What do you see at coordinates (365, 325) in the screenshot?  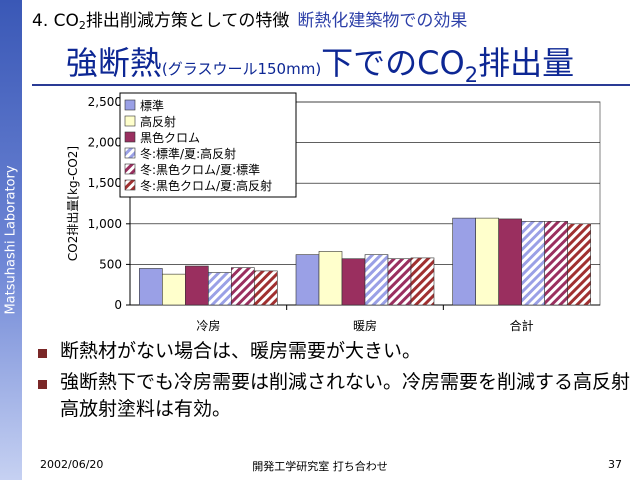 I see `x-tick-label: 暖房` at bounding box center [365, 325].